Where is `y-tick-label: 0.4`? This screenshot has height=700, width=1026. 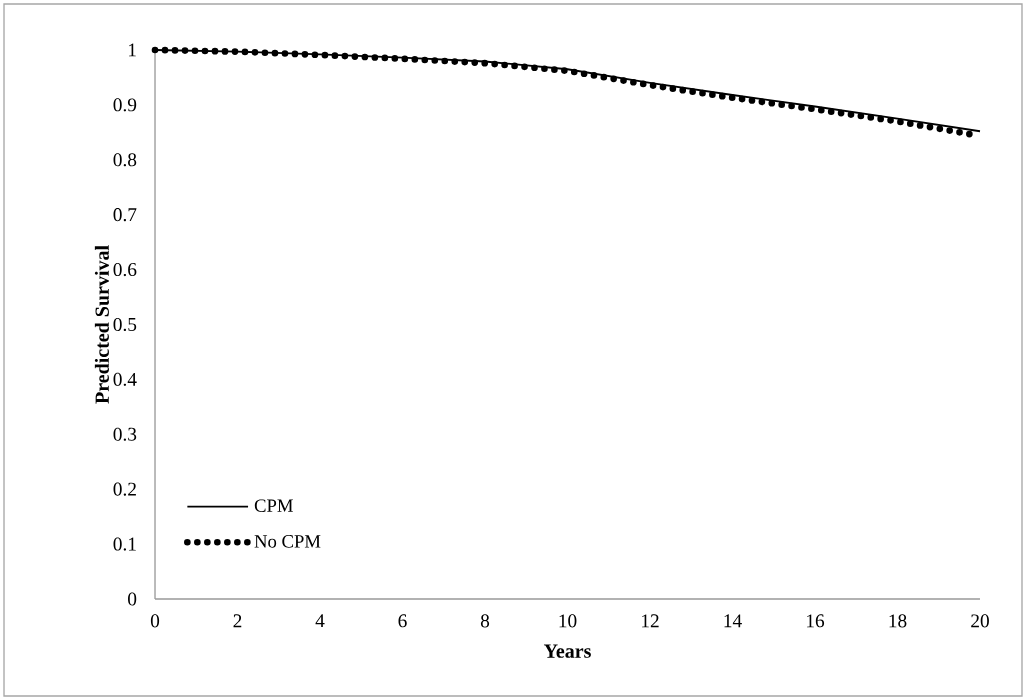 y-tick-label: 0.4 is located at coordinates (125, 379).